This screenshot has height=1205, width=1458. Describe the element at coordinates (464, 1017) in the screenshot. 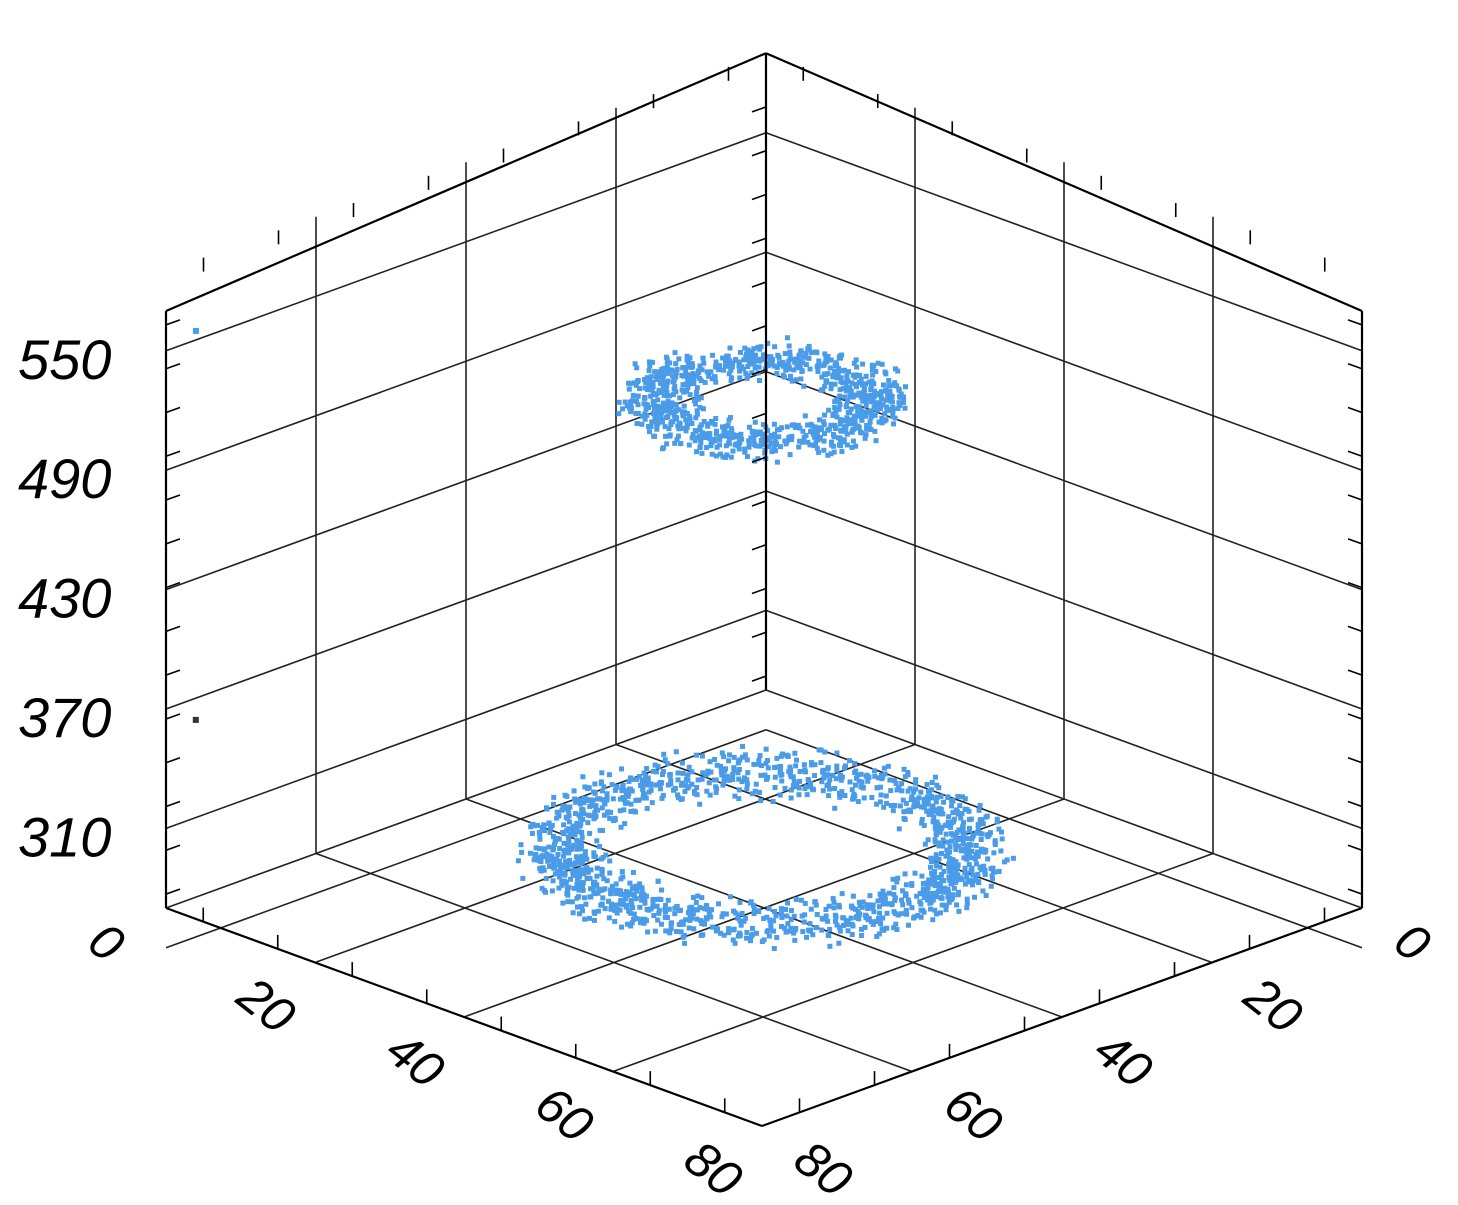

I see `floor-front-left-edge` at that location.